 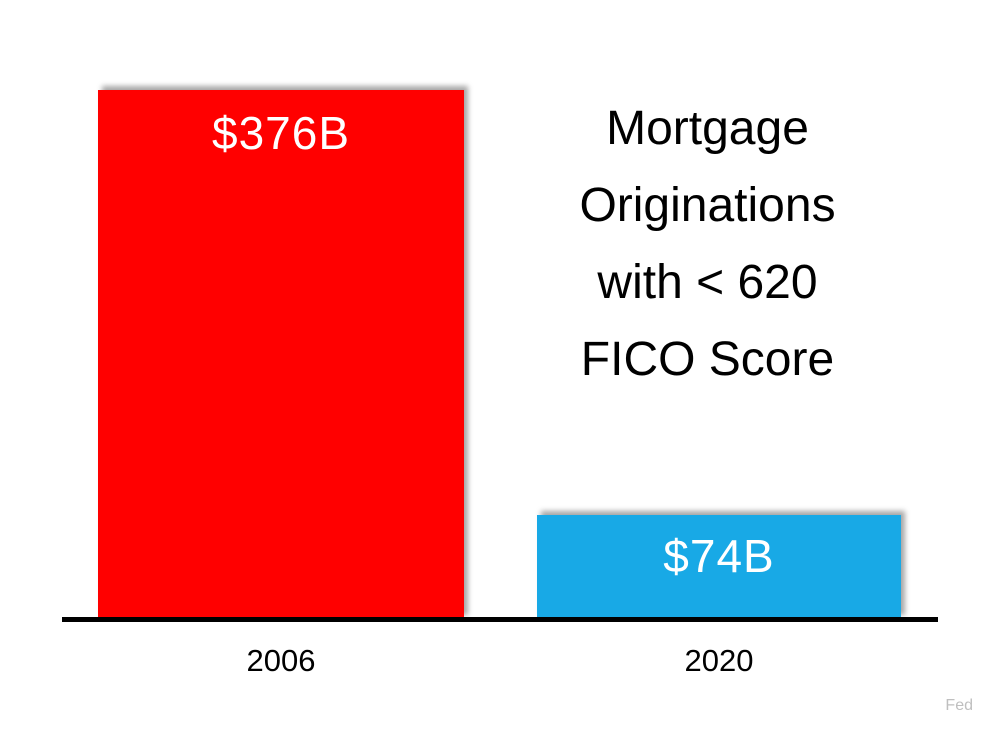 What do you see at coordinates (707, 282) in the screenshot?
I see `chart-title-line-3: with < 620` at bounding box center [707, 282].